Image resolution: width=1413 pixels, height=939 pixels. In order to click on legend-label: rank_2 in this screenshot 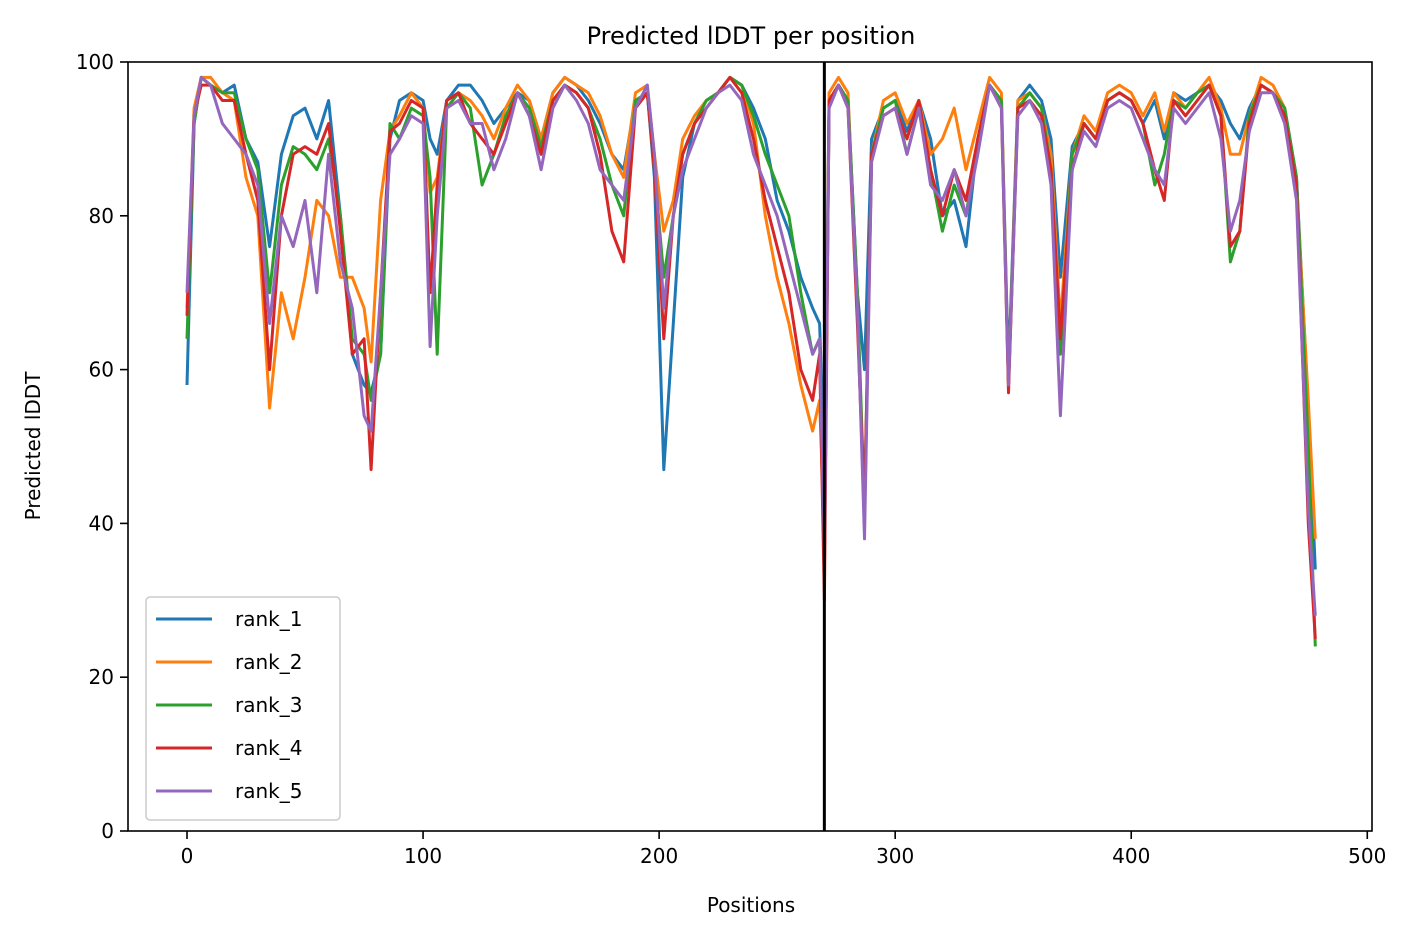, I will do `click(268, 662)`.